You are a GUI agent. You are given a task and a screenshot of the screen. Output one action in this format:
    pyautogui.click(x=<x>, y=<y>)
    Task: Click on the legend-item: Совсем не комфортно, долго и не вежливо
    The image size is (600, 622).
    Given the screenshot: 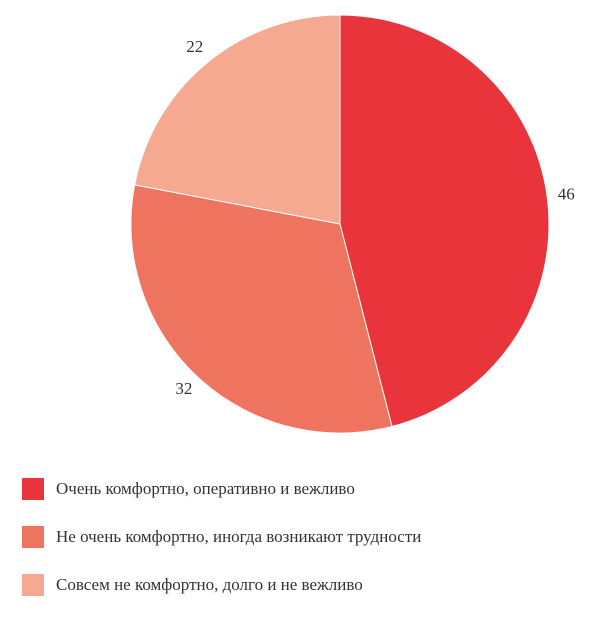 What is the action you would take?
    pyautogui.click(x=221, y=585)
    